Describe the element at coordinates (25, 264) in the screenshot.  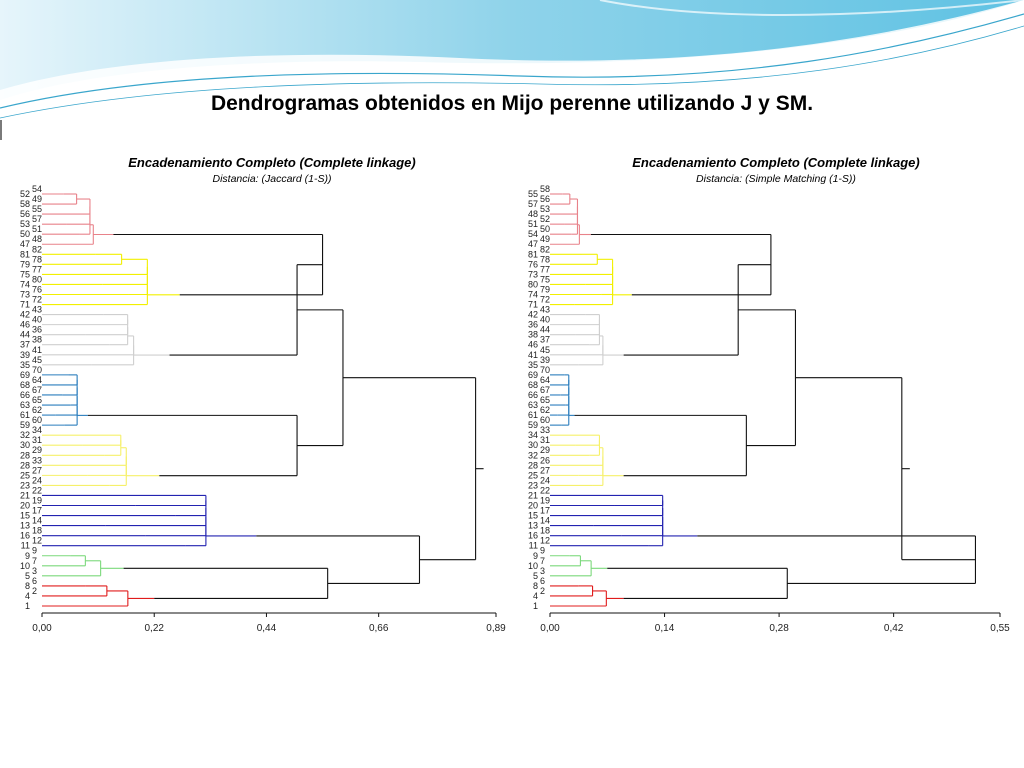
I see `leaf-label: 79` at that location.